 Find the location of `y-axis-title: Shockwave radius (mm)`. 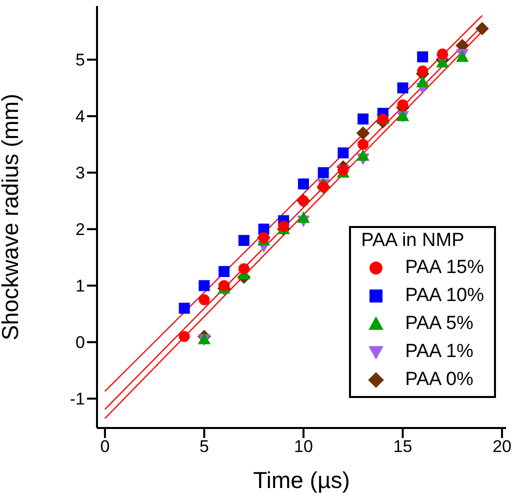

y-axis-title: Shockwave radius (mm) is located at coordinates (12, 217).